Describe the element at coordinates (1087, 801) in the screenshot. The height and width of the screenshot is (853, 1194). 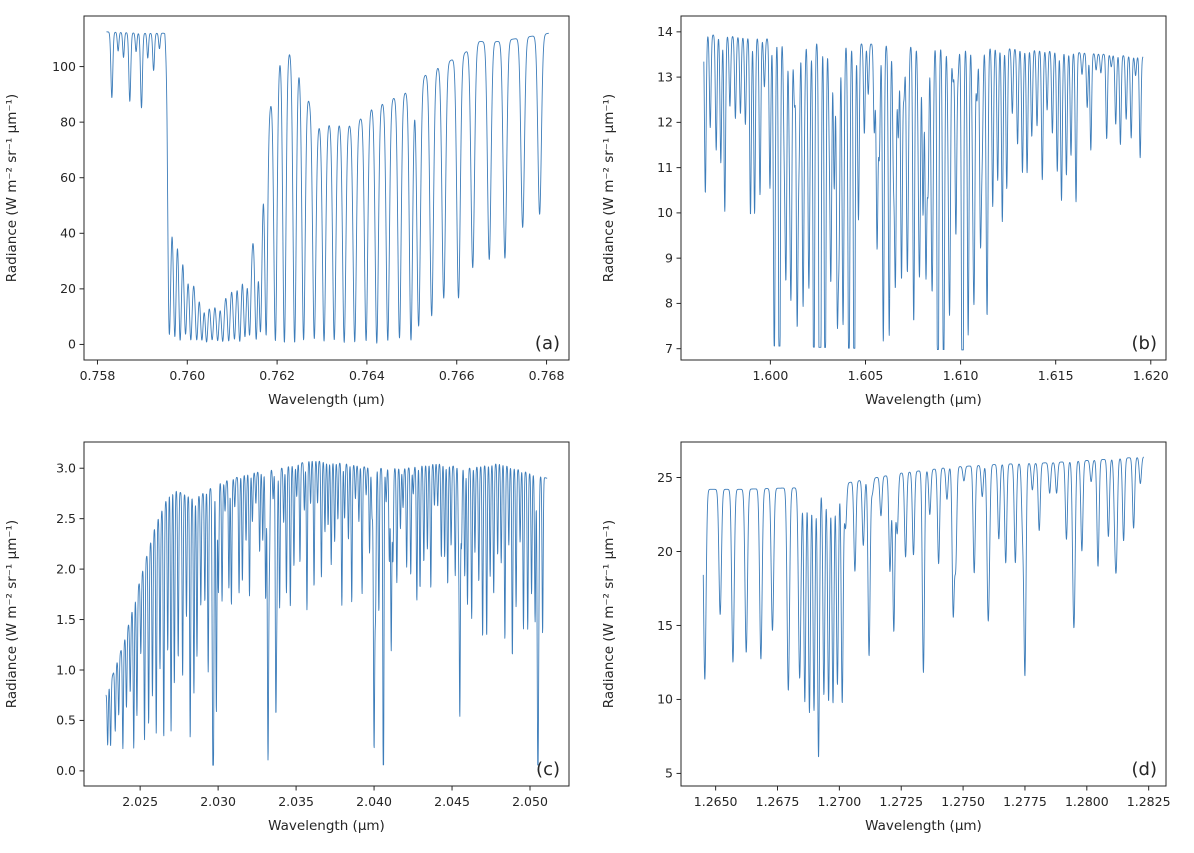
I see `x-tick-label: 1.2800` at that location.